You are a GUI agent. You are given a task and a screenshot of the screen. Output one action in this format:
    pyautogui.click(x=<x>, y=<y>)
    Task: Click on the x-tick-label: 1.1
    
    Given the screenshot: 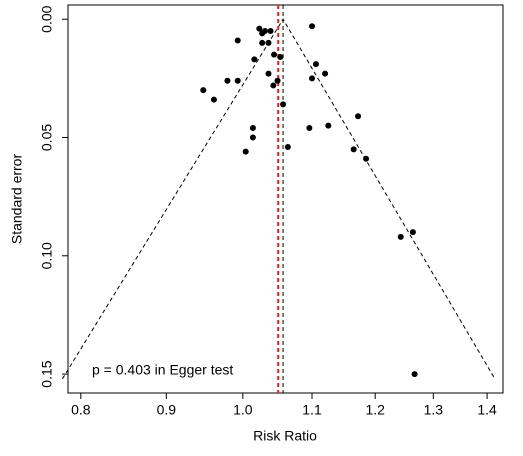 What is the action you would take?
    pyautogui.click(x=312, y=410)
    